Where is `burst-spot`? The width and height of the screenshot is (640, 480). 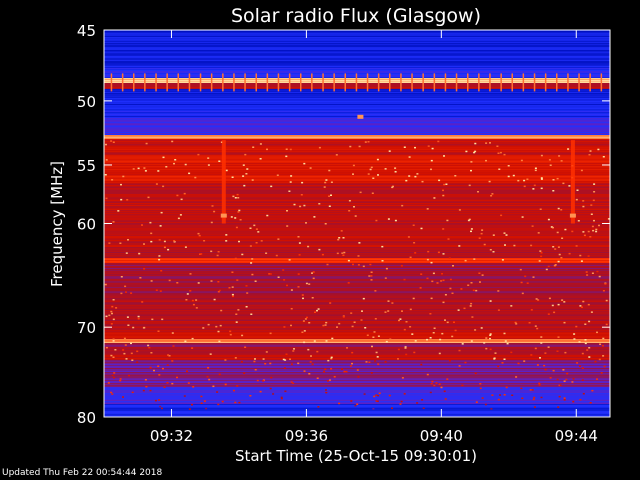 burst-spot is located at coordinates (360, 116).